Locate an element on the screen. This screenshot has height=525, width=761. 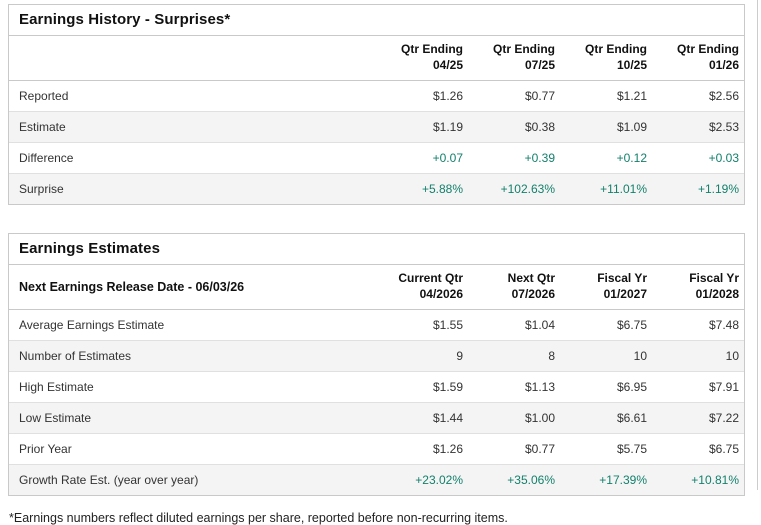
cell-value: $1.09 is located at coordinates (606, 127).